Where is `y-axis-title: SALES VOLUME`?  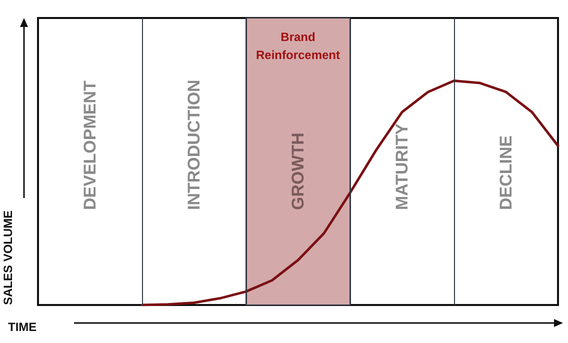
y-axis-title: SALES VOLUME is located at coordinates (8, 257).